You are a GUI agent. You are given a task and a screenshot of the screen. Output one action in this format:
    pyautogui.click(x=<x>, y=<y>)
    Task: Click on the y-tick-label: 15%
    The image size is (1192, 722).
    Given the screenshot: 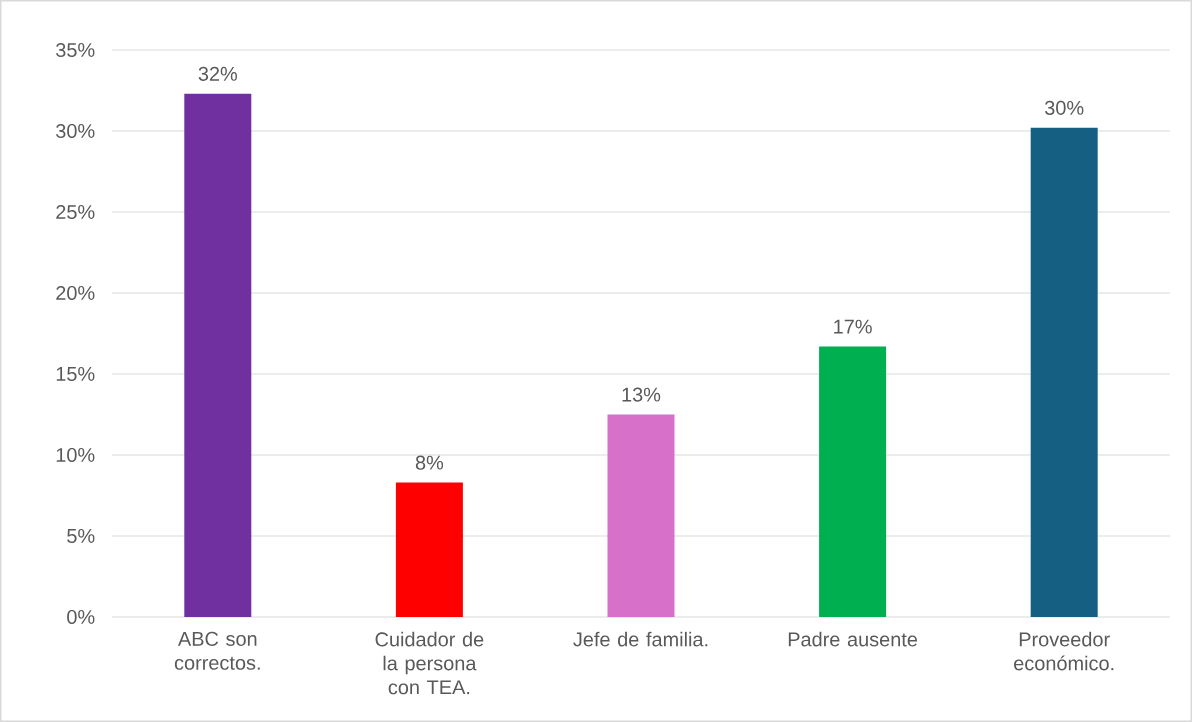 What is the action you would take?
    pyautogui.click(x=75, y=373)
    